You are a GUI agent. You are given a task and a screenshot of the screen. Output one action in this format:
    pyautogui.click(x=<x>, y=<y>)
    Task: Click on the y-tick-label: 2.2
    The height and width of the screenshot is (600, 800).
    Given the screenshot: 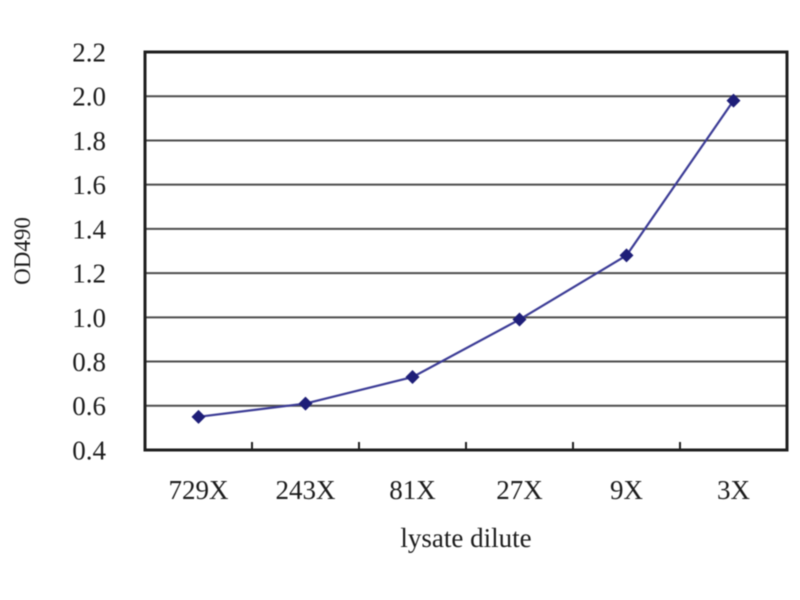 What is the action you would take?
    pyautogui.click(x=89, y=52)
    